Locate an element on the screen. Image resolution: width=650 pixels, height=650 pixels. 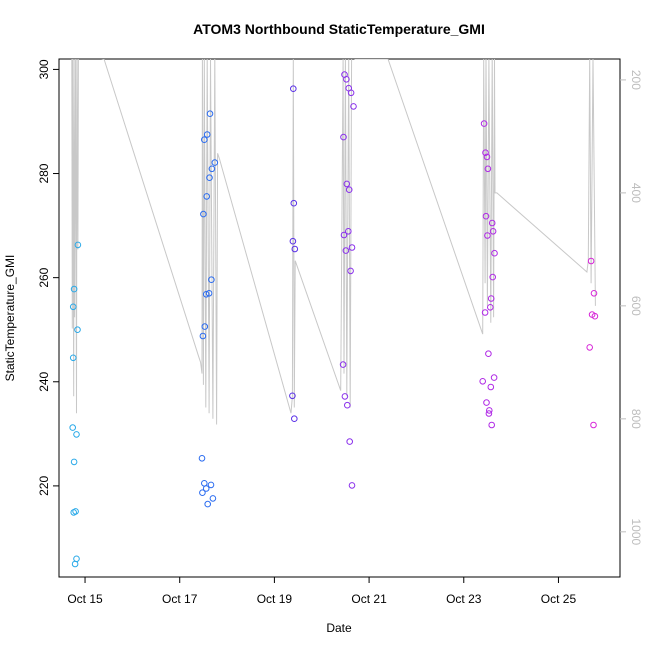
data-point-s2-p5 is located at coordinates (295, 249).